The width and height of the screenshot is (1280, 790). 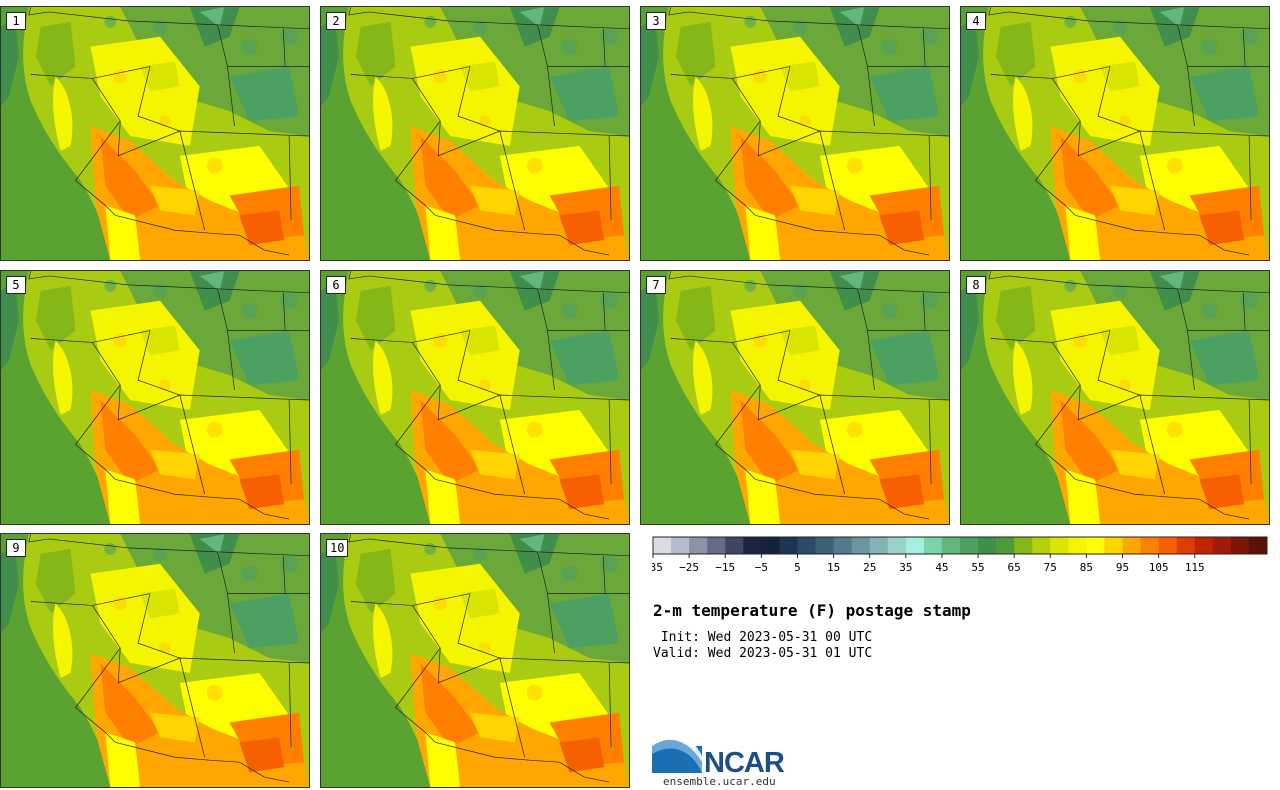 What do you see at coordinates (336, 21) in the screenshot?
I see `member-number-label: 2` at bounding box center [336, 21].